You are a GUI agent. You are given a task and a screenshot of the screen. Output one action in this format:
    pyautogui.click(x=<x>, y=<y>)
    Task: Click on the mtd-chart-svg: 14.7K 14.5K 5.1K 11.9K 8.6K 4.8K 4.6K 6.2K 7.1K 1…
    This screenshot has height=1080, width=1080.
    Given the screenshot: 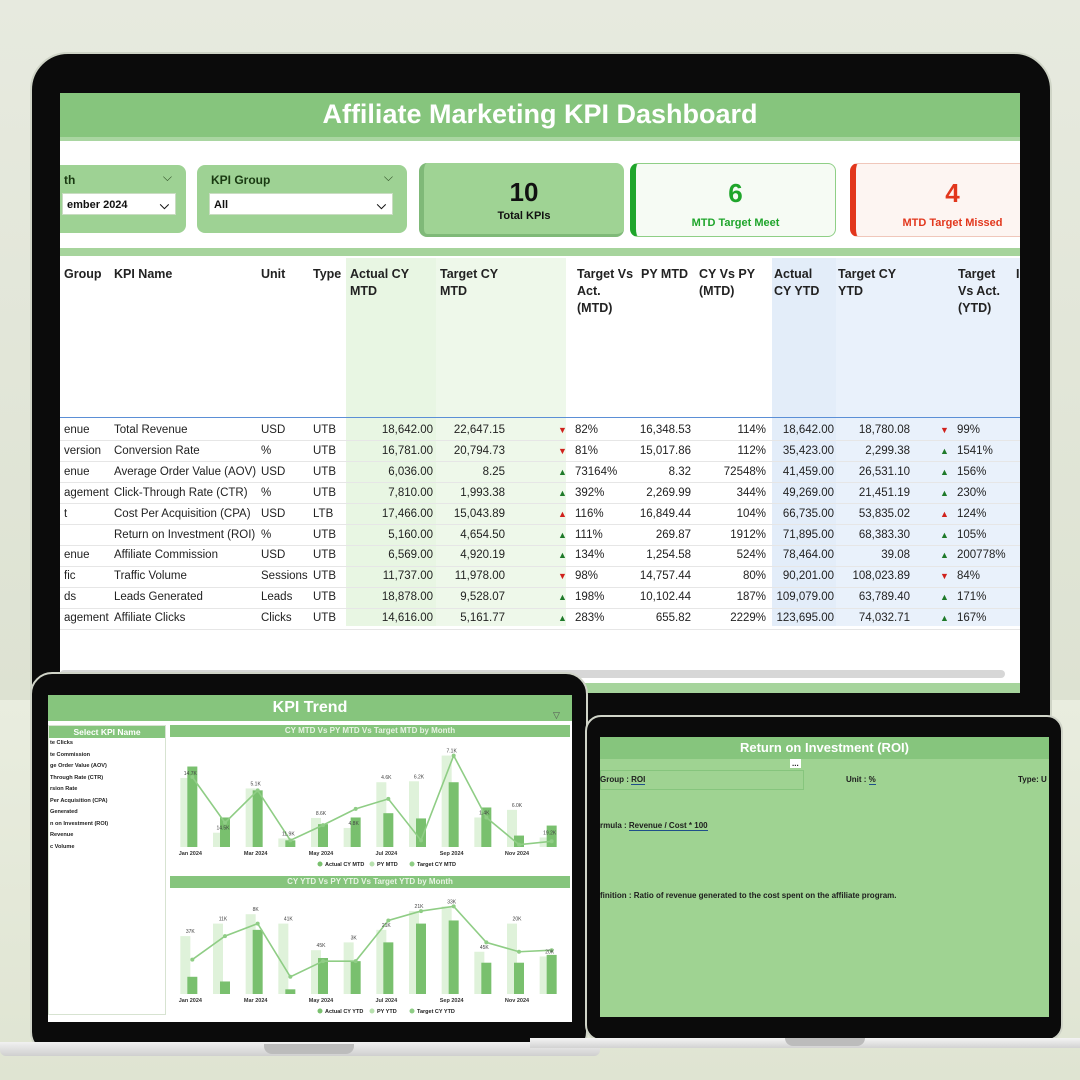 What is the action you would take?
    pyautogui.click(x=368, y=808)
    